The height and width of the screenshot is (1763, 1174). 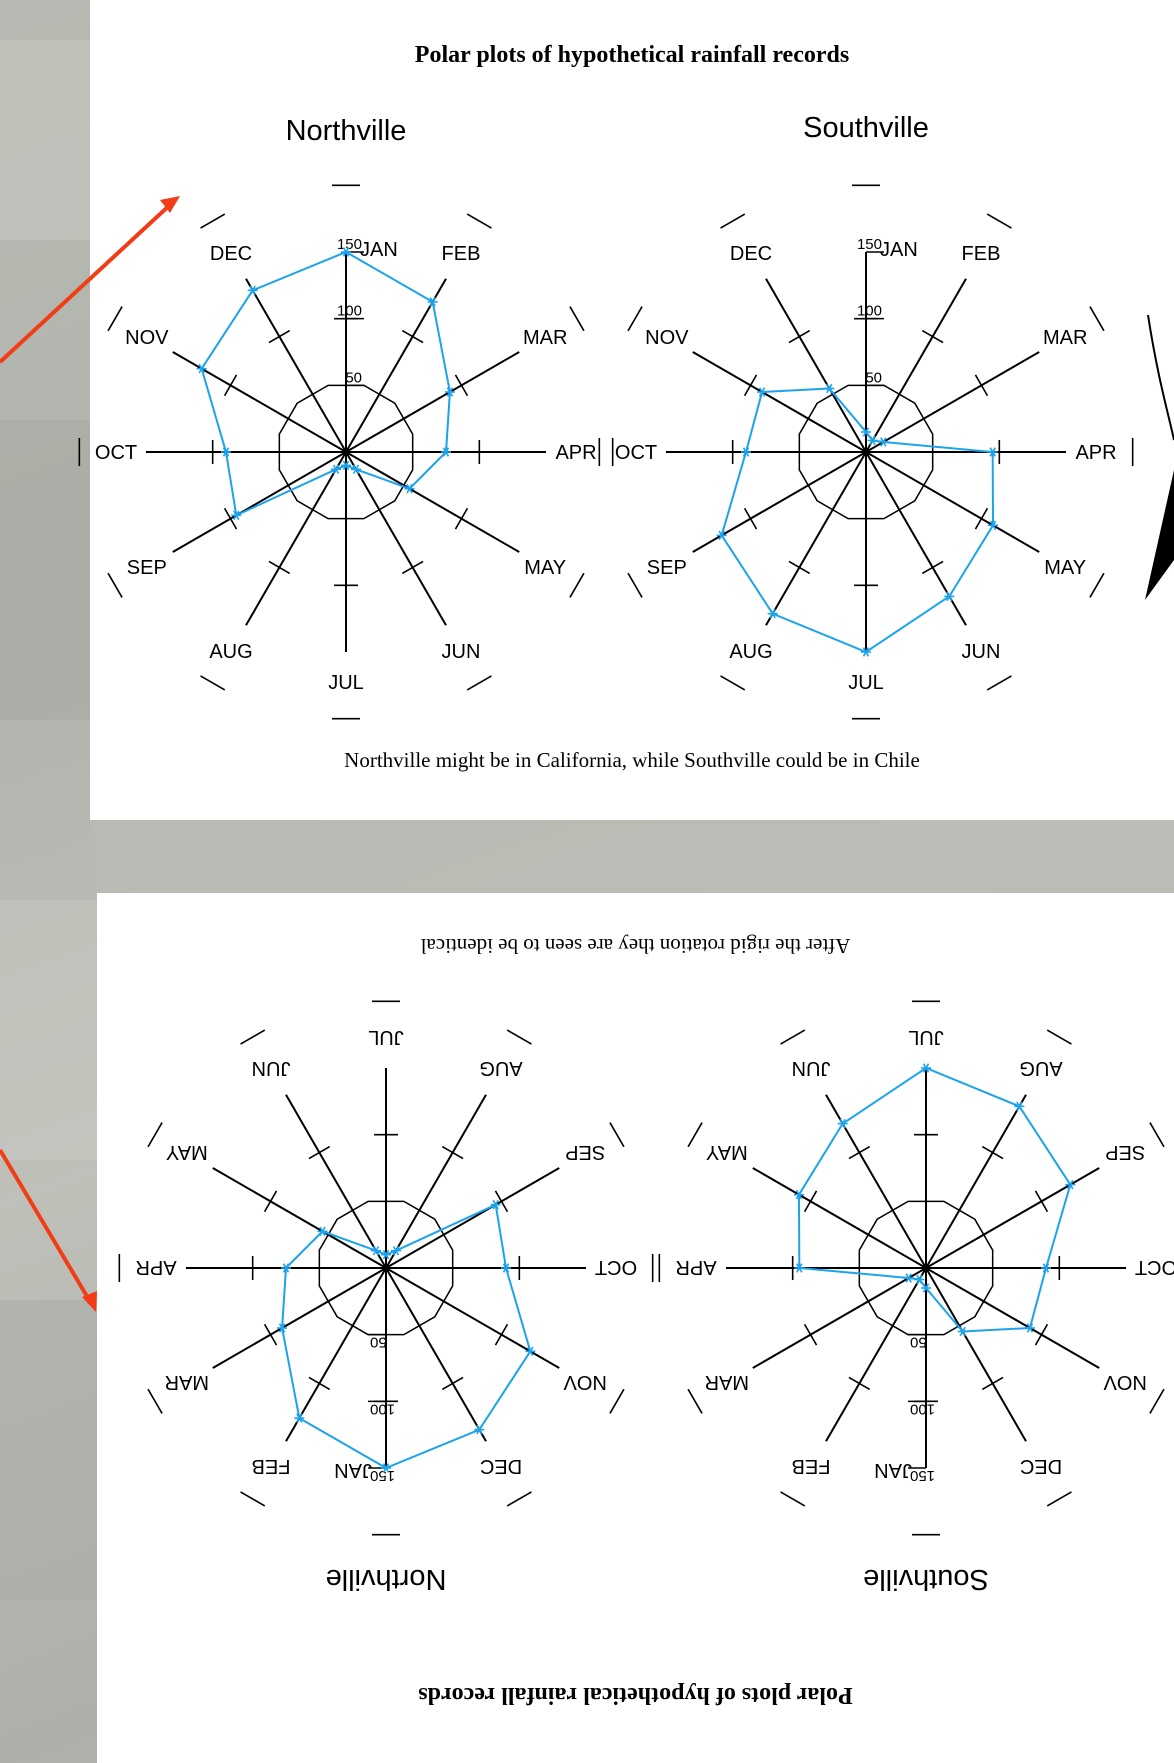 I want to click on month-label: MAR, so click(x=727, y=1382).